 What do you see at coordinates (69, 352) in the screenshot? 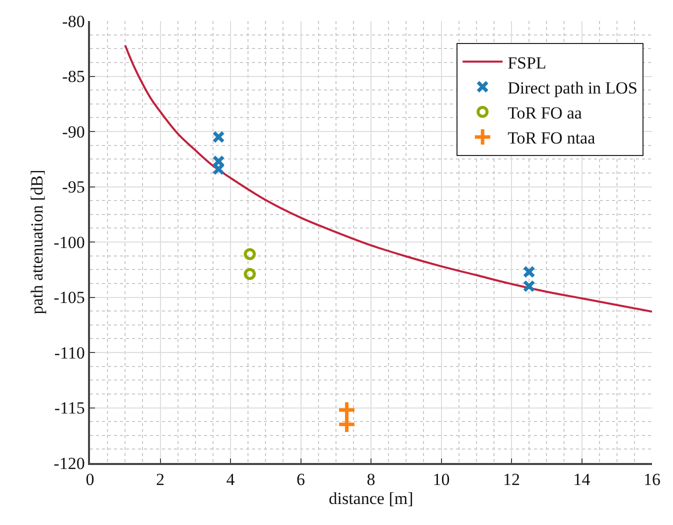
I see `y-tick-label: -110` at bounding box center [69, 352].